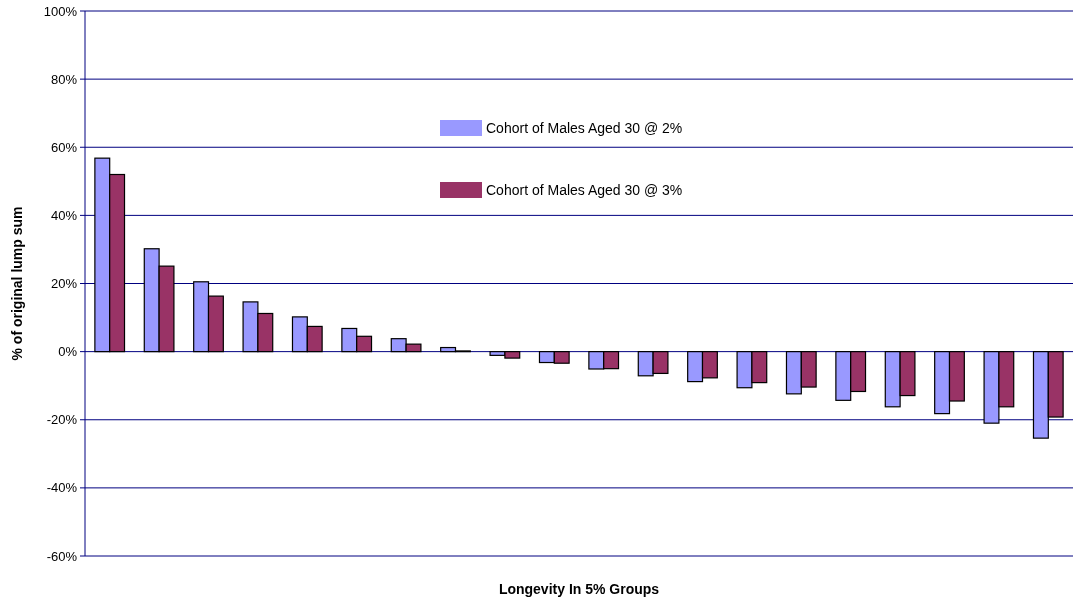 This screenshot has height=602, width=1074. What do you see at coordinates (62, 488) in the screenshot?
I see `y-tick-label: -40%` at bounding box center [62, 488].